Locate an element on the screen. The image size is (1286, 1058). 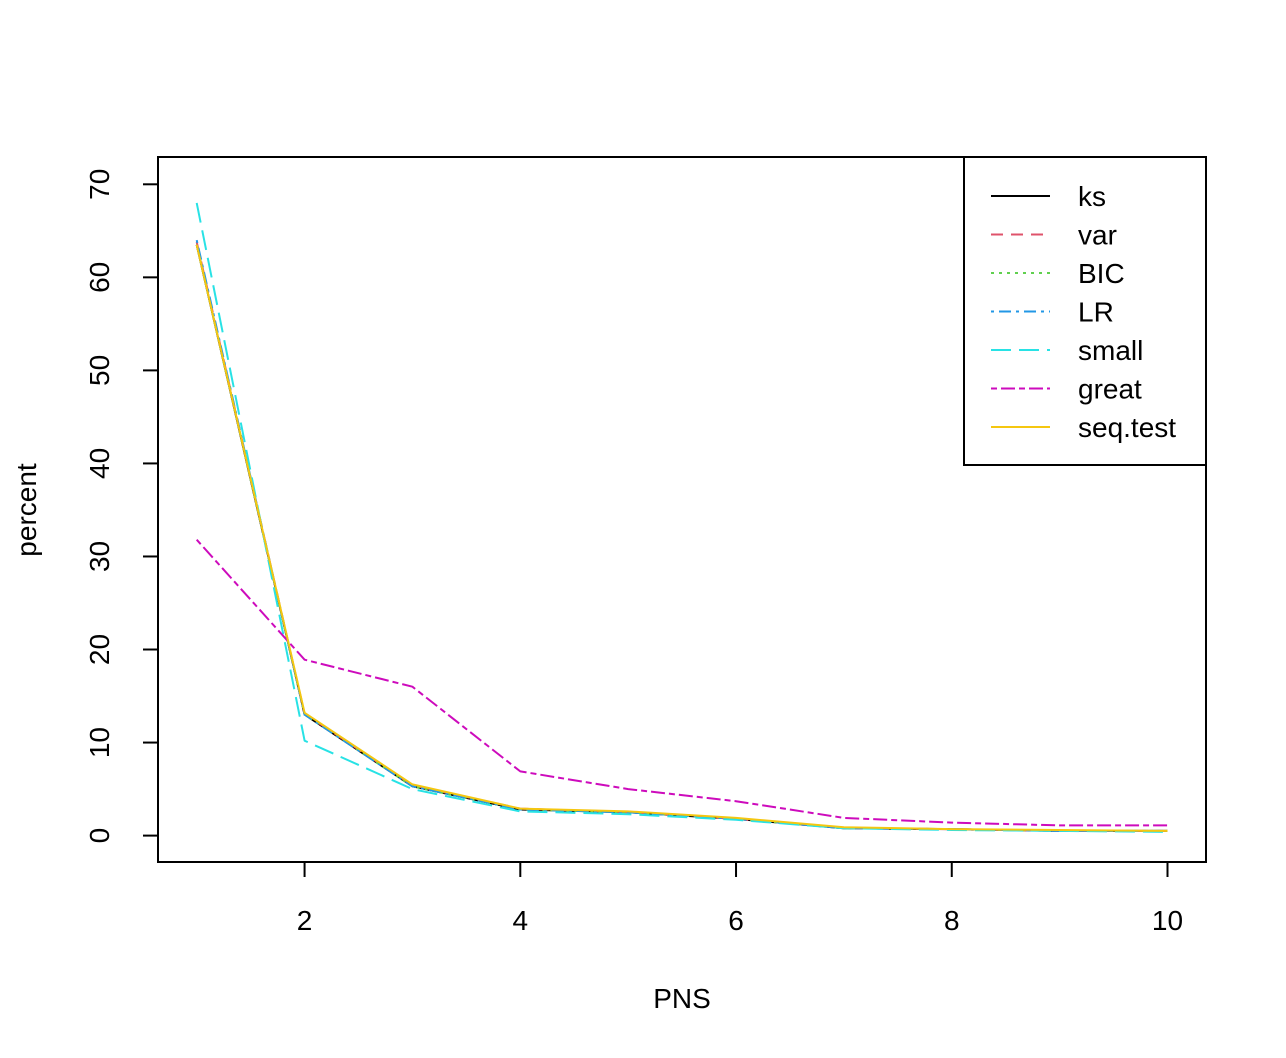
x-tick-label: 10 is located at coordinates (1167, 920).